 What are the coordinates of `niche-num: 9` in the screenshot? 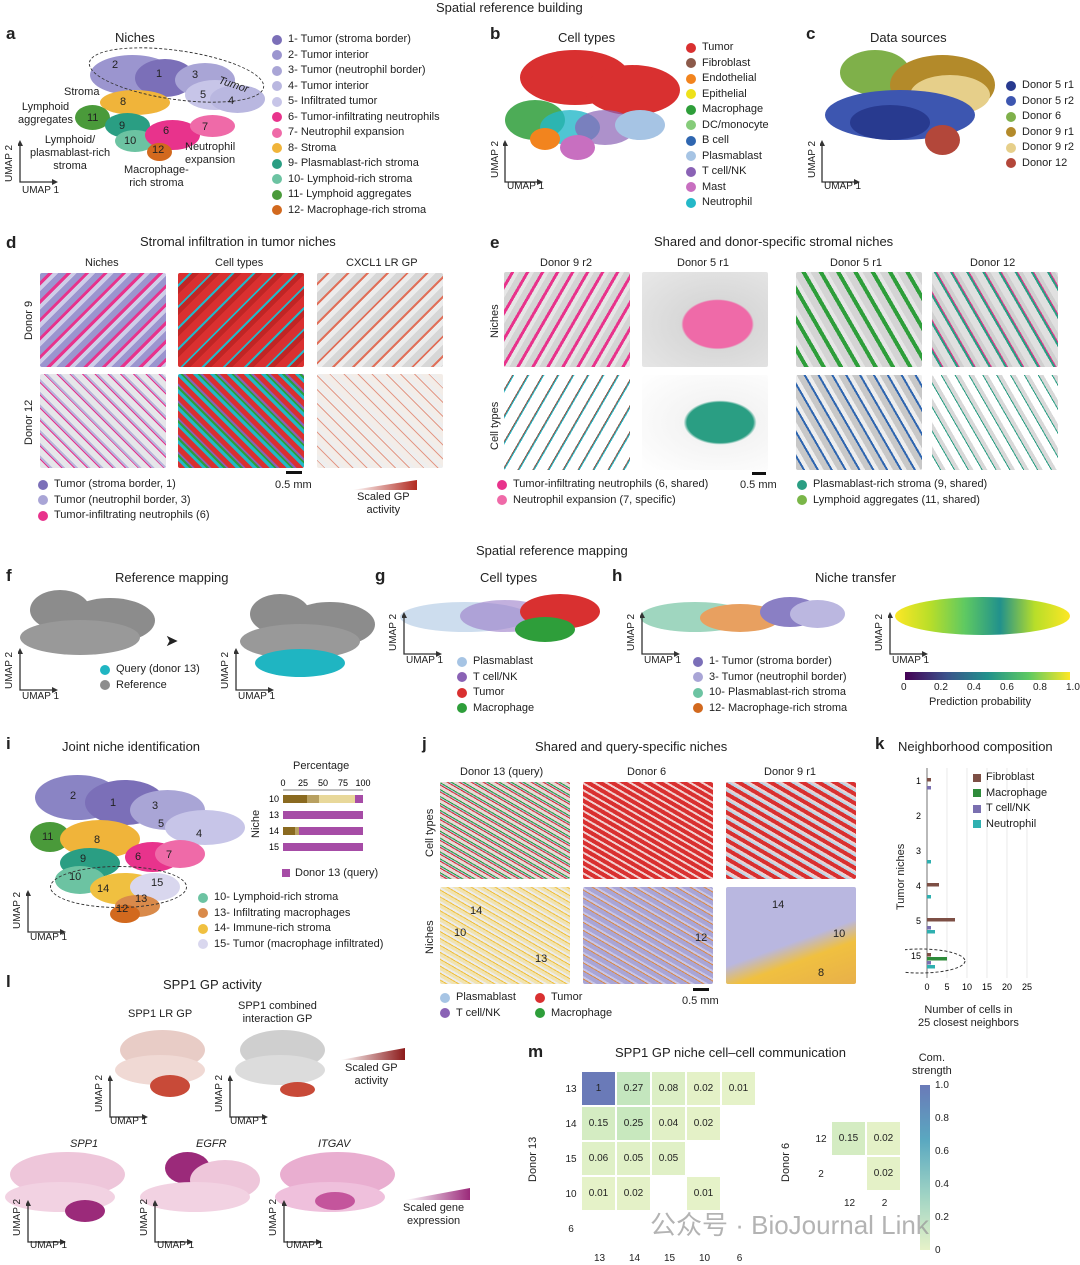 It's located at (83, 859).